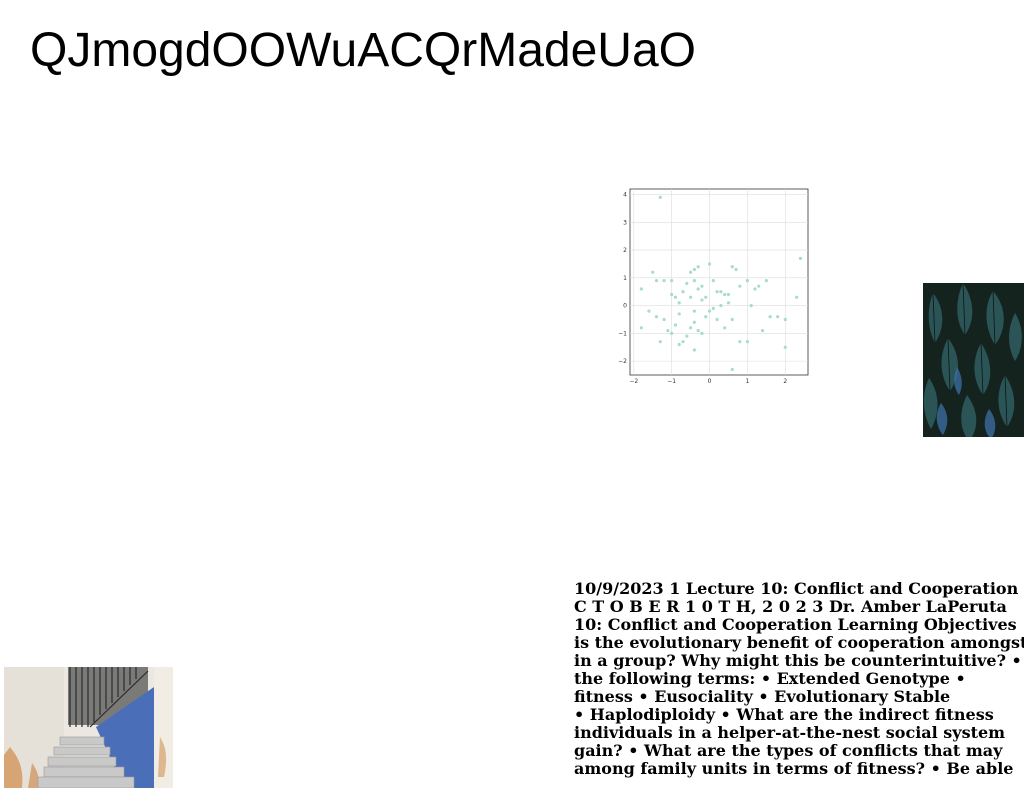  I want to click on x-tick-label: −2, so click(633, 381).